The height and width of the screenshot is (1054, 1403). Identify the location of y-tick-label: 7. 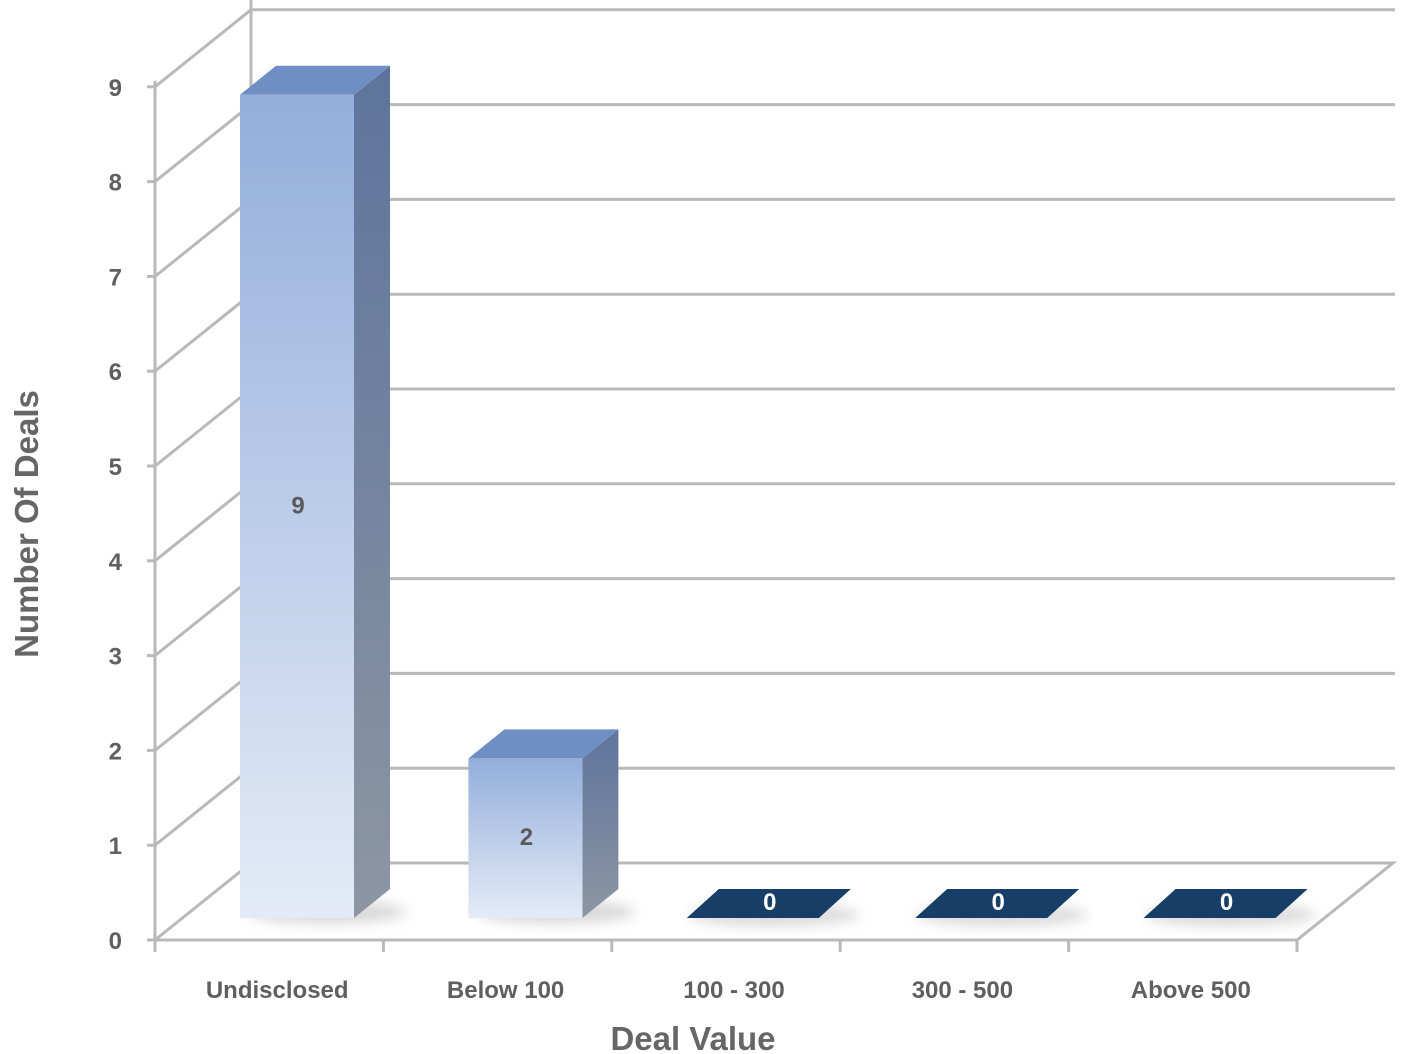
(115, 277).